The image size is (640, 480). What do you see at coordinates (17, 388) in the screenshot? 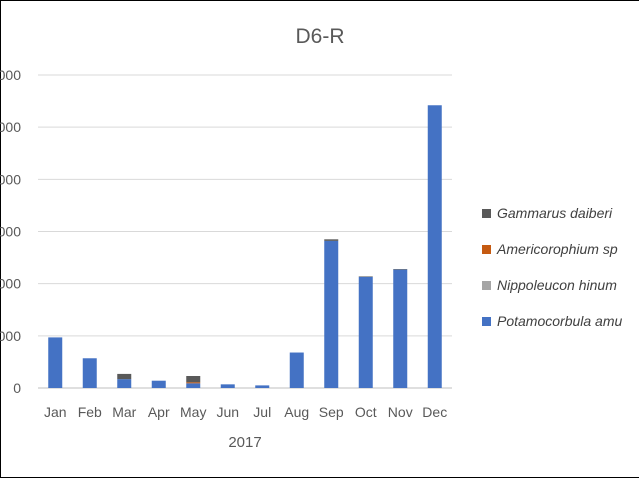
I see `y-tick-label: 0` at bounding box center [17, 388].